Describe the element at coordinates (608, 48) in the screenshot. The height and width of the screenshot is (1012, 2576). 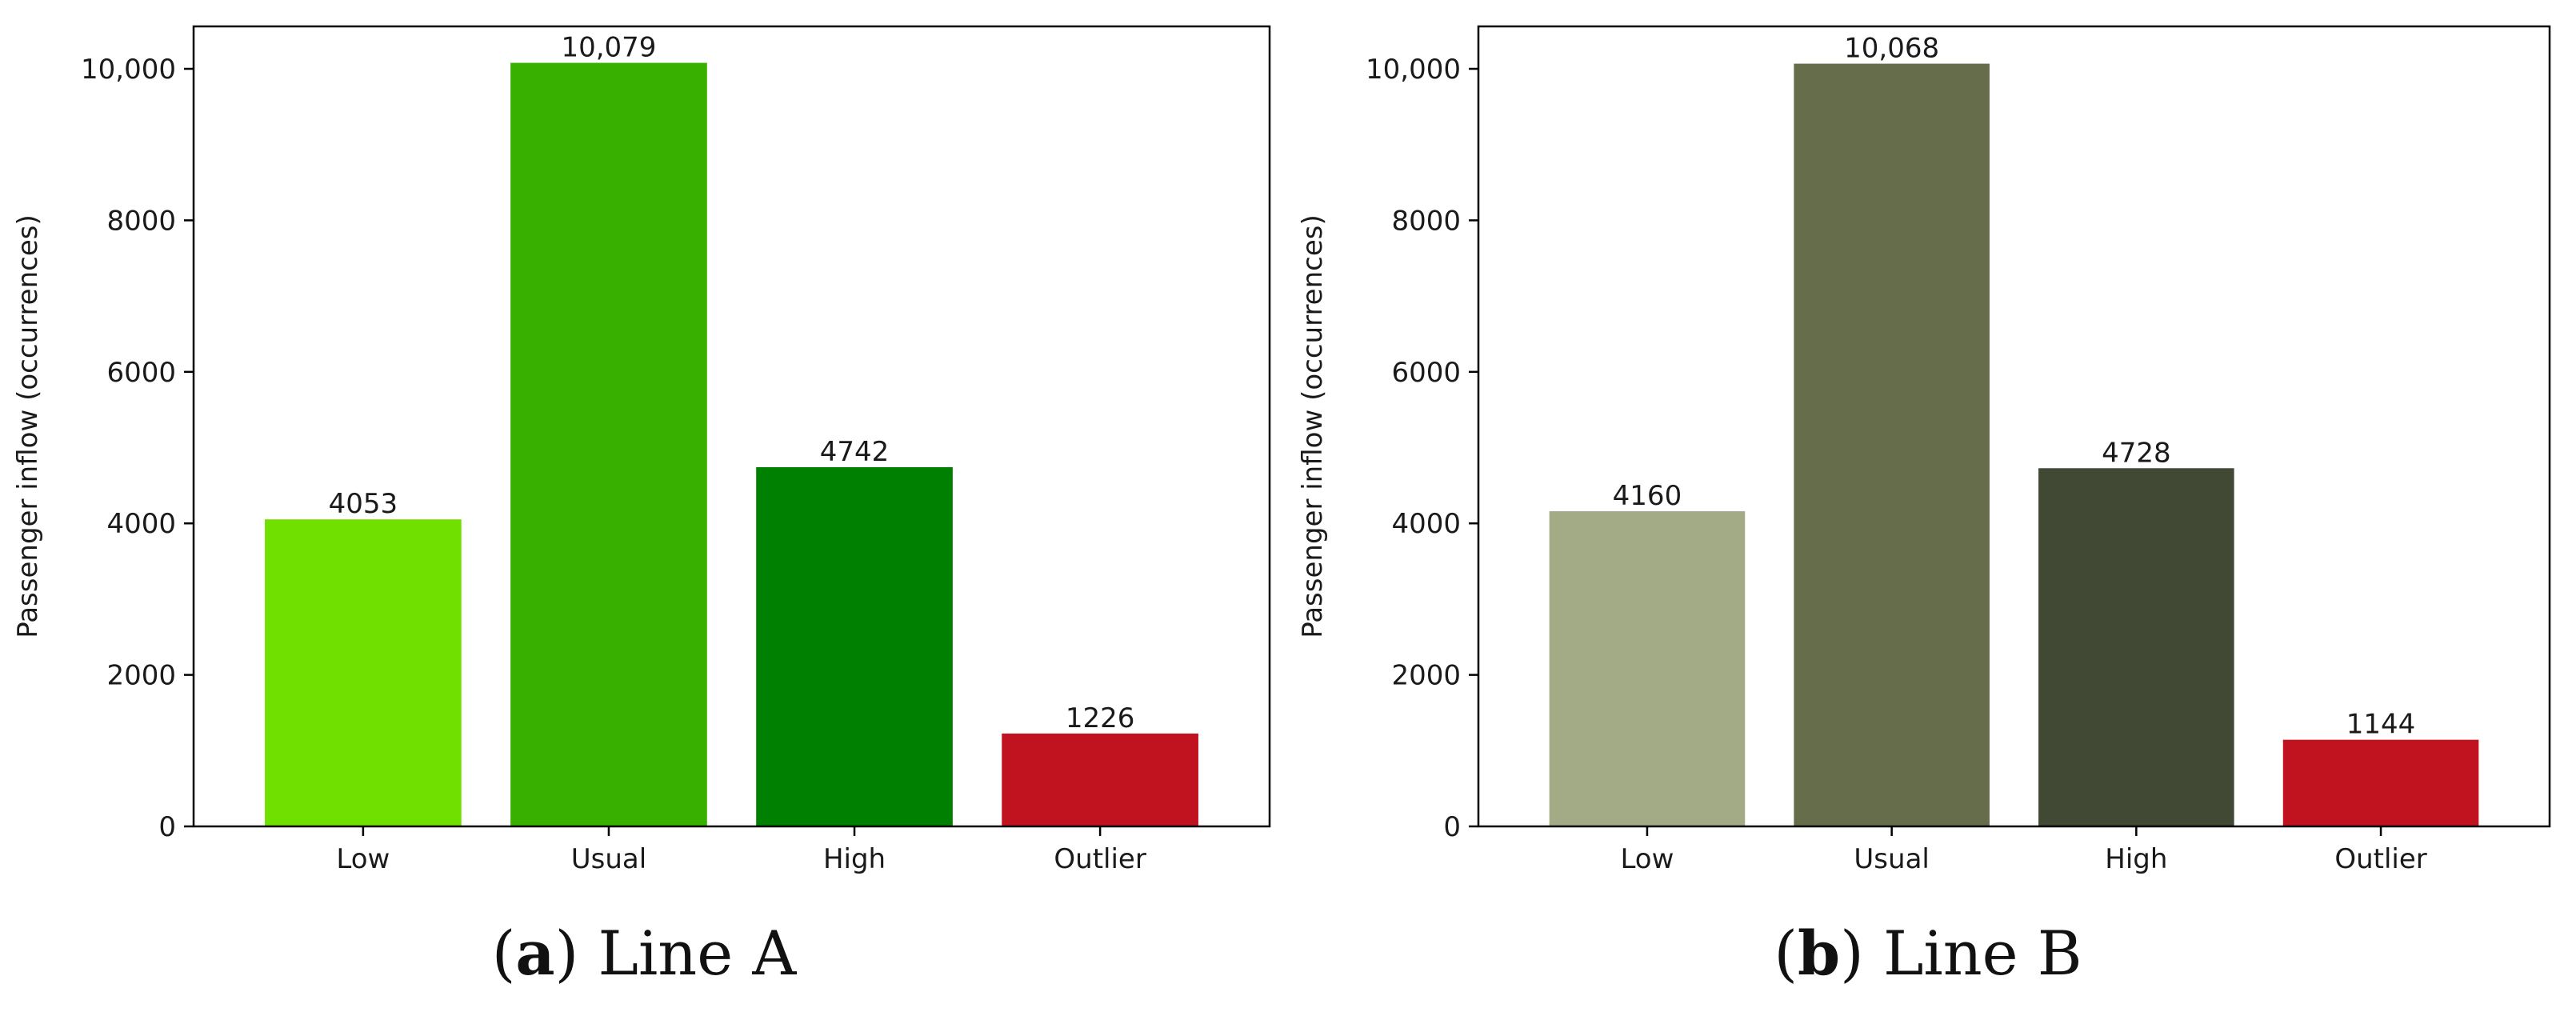
I see `bar-value-label: 10,079` at that location.